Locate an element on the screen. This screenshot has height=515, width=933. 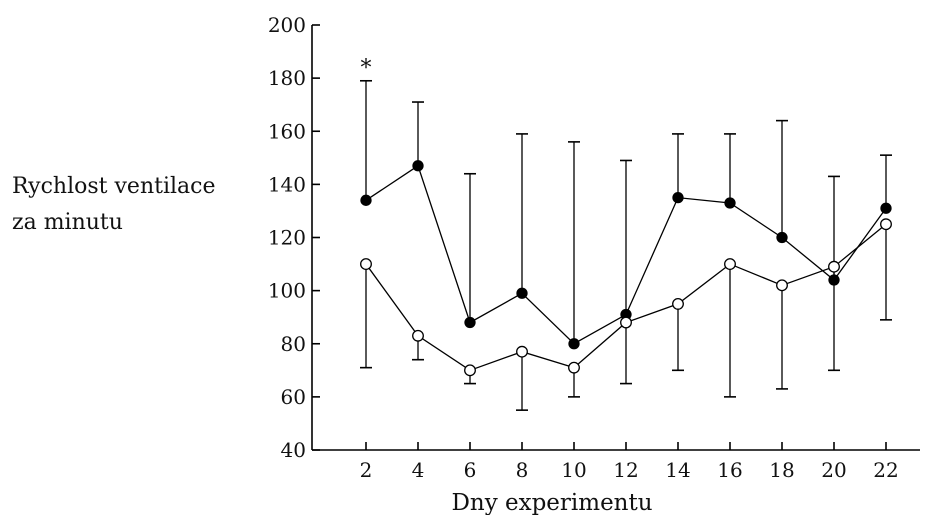
x-tick-label: 8 is located at coordinates (522, 470).